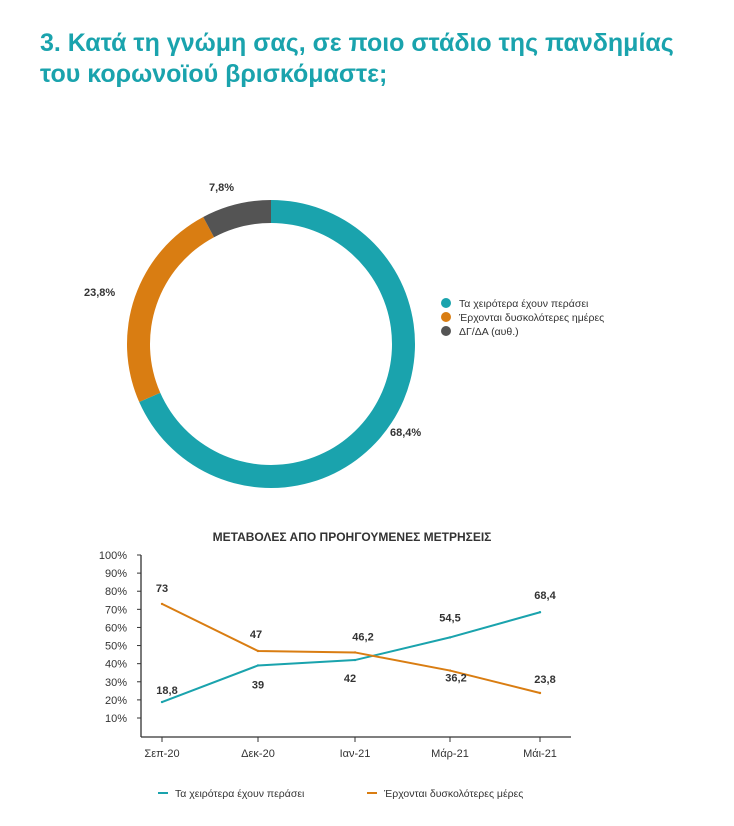 The image size is (734, 826). Describe the element at coordinates (256, 635) in the screenshot. I see `series-2-data-label-2: 47` at that location.